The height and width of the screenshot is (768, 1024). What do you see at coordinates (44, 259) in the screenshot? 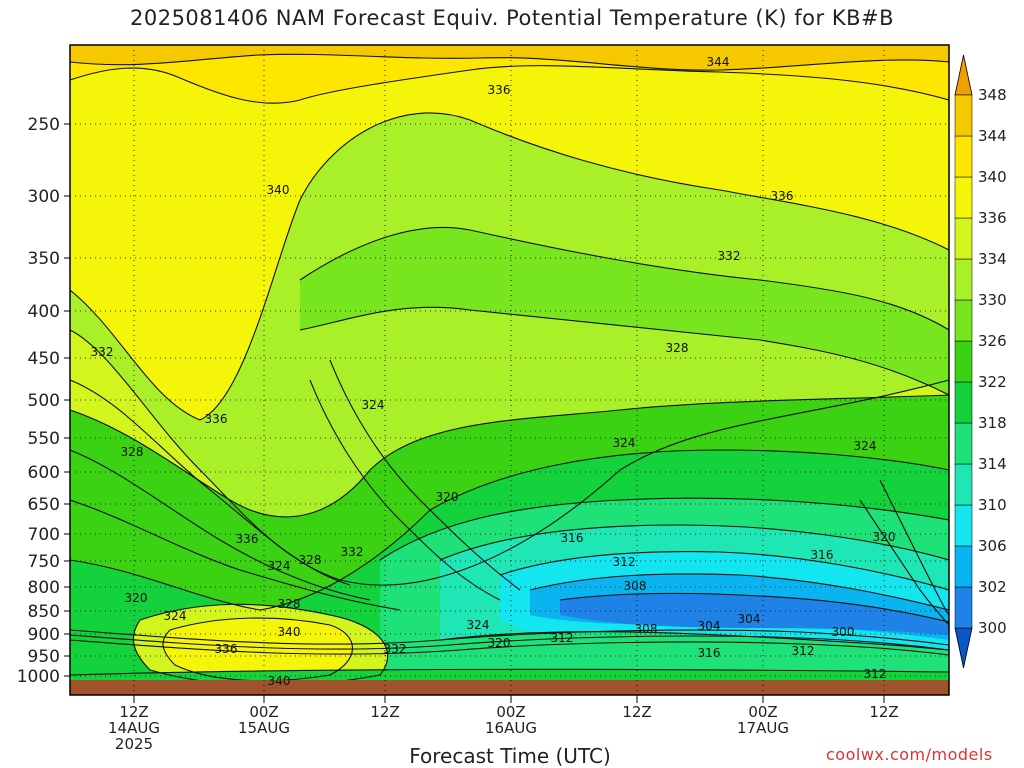
I see `y-tick-label: 350` at bounding box center [44, 259].